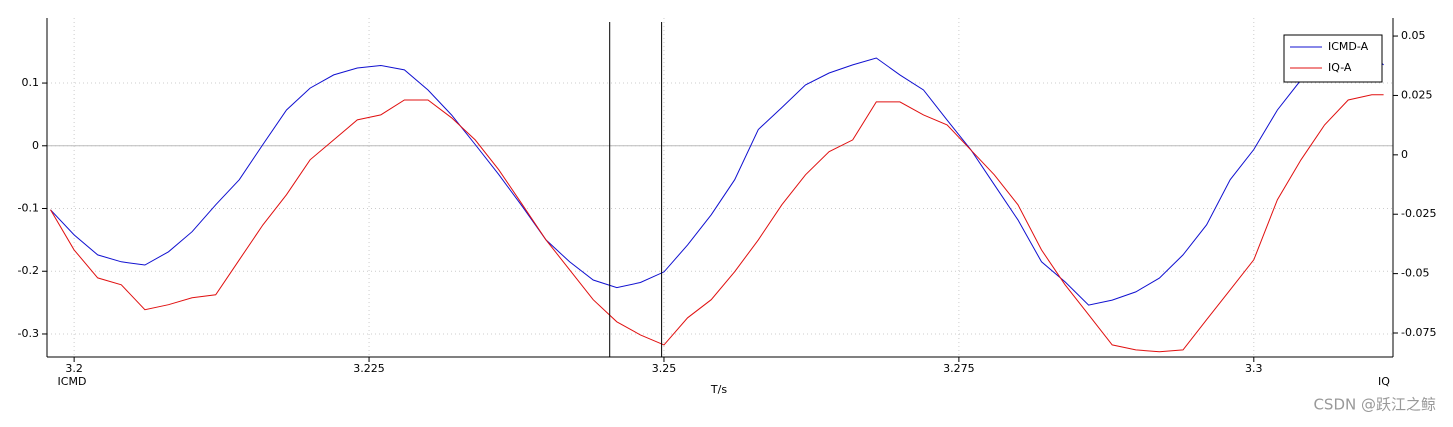 This screenshot has height=427, width=1453. Describe the element at coordinates (664, 368) in the screenshot. I see `x-tick-label: 3.25` at that location.